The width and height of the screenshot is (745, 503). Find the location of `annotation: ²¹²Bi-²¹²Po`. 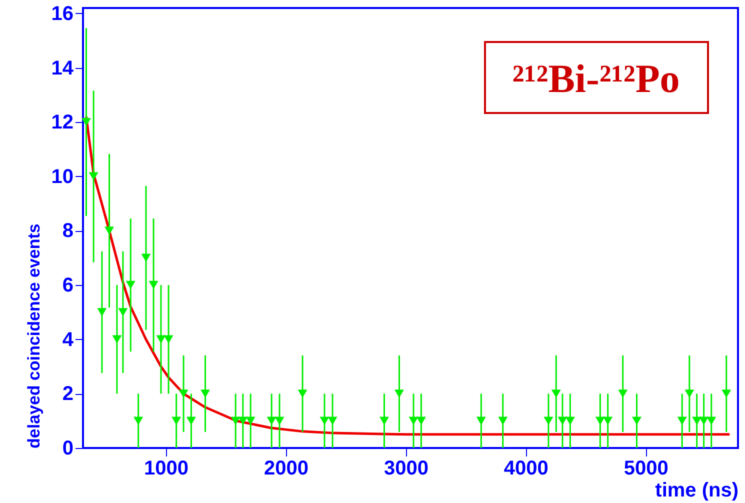

annotation: ²¹²Bi-²¹²Po is located at coordinates (596, 78).